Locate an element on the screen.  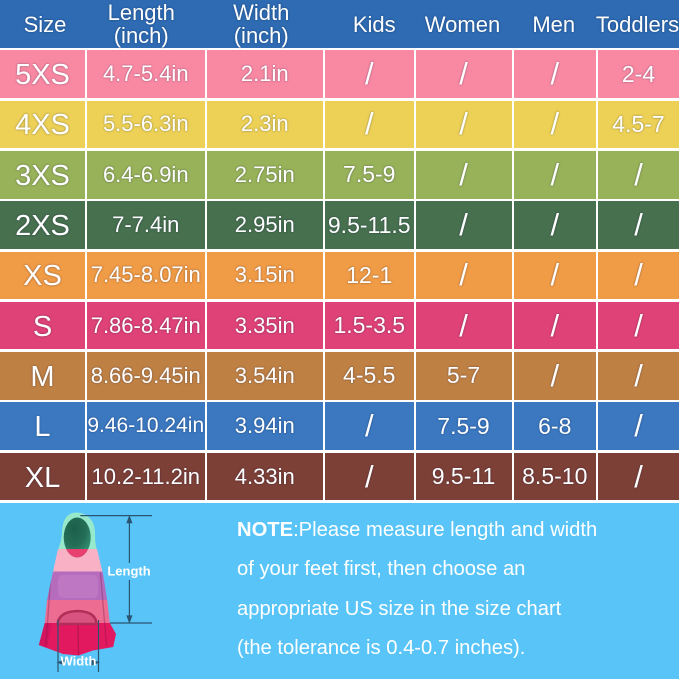
svg-text: Width is located at coordinates (79, 661).